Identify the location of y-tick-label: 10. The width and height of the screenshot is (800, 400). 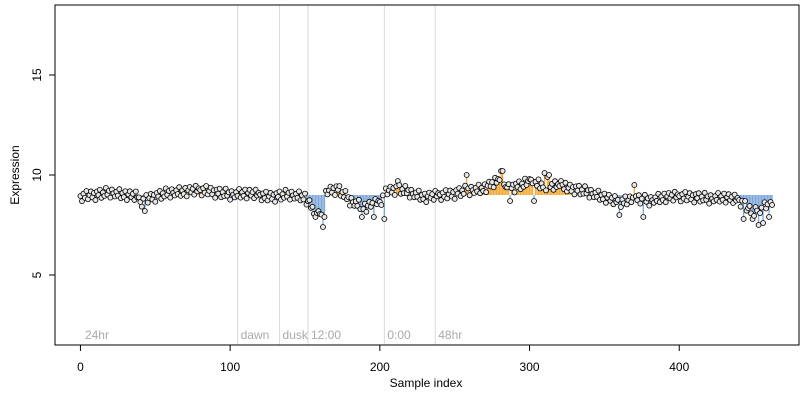
(37, 175).